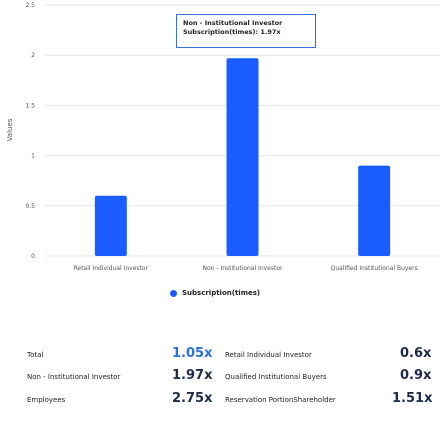  Describe the element at coordinates (30, 206) in the screenshot. I see `y-tick-label: 0.5` at that location.